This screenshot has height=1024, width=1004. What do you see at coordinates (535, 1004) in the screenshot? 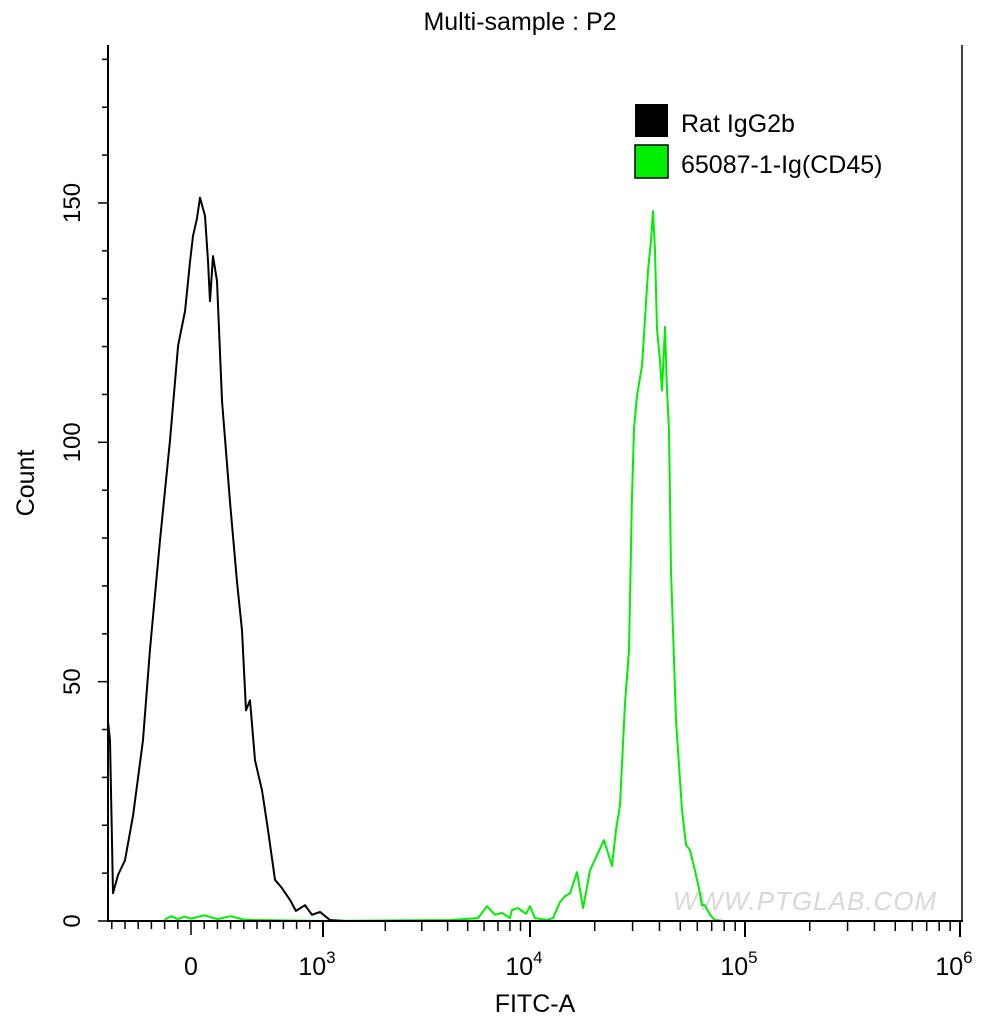
I see `x-axis-label: FITC-A` at bounding box center [535, 1004].